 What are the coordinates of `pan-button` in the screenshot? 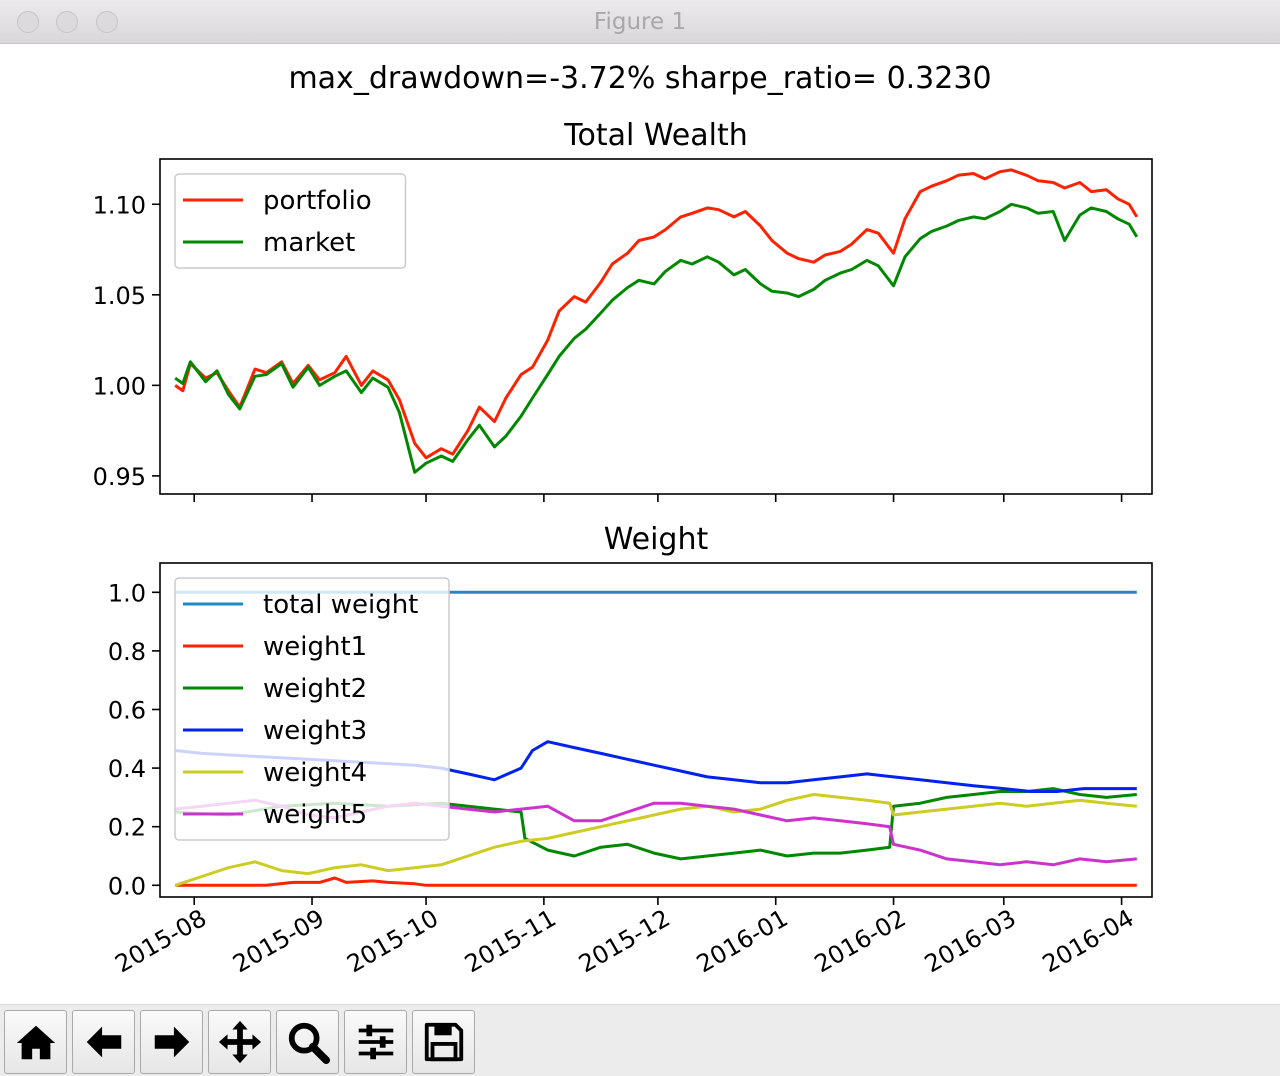 It's located at (239, 1042).